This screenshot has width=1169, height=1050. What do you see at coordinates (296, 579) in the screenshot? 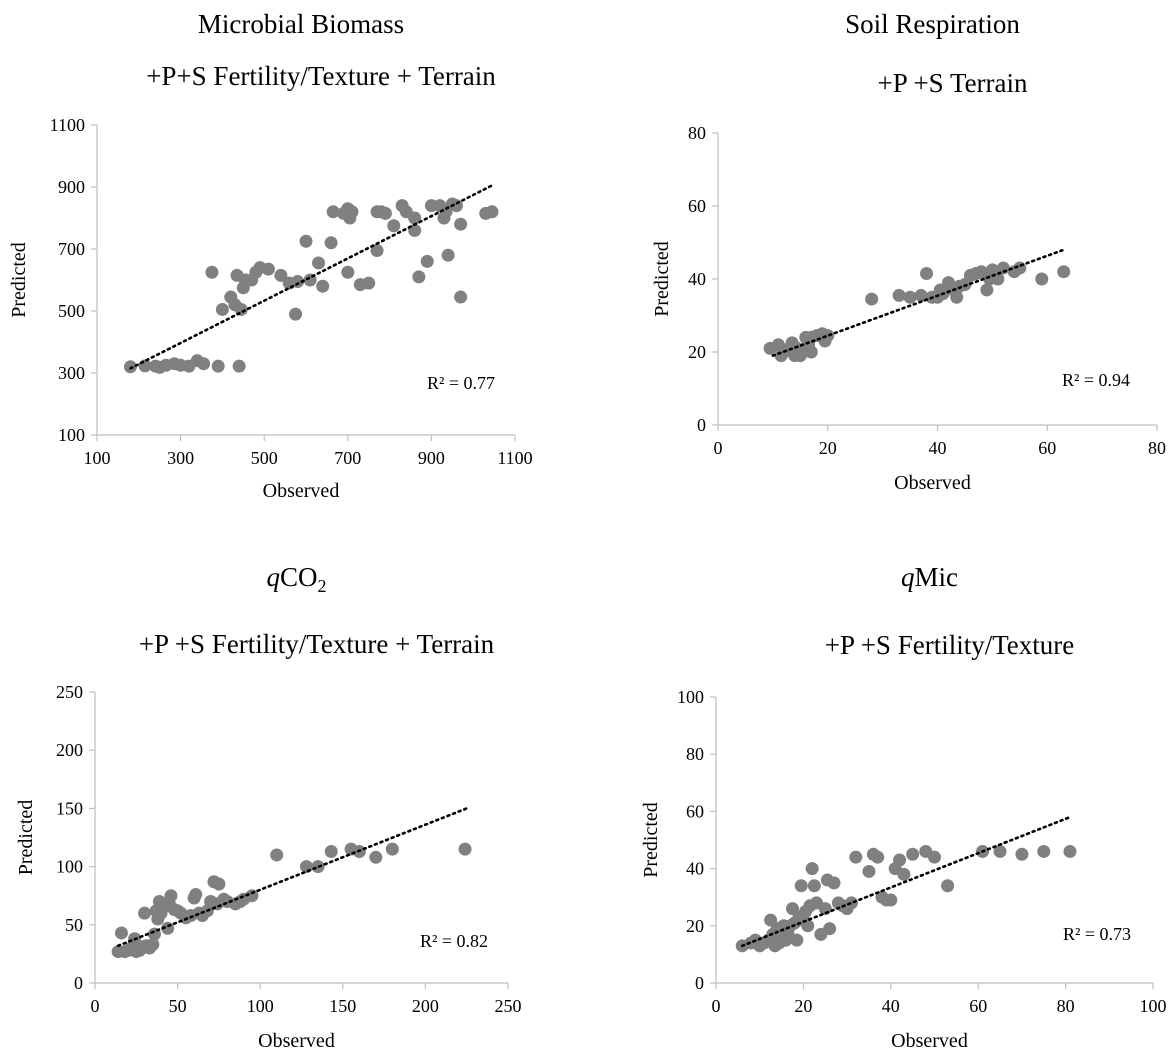
I see `chart-title: qCO2` at bounding box center [296, 579].